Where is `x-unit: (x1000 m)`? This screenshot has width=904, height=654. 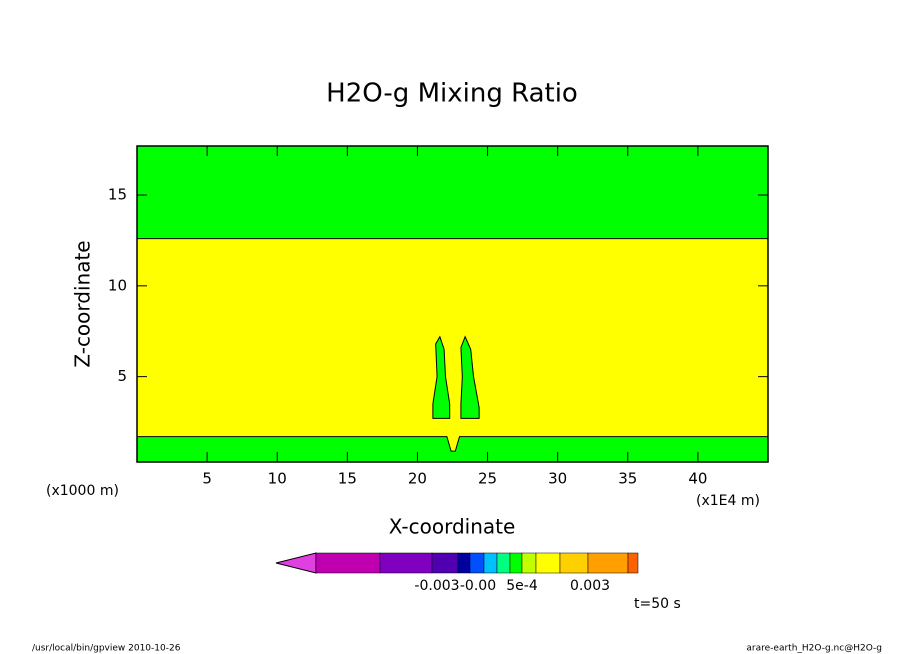
x-unit: (x1000 m) is located at coordinates (82, 491).